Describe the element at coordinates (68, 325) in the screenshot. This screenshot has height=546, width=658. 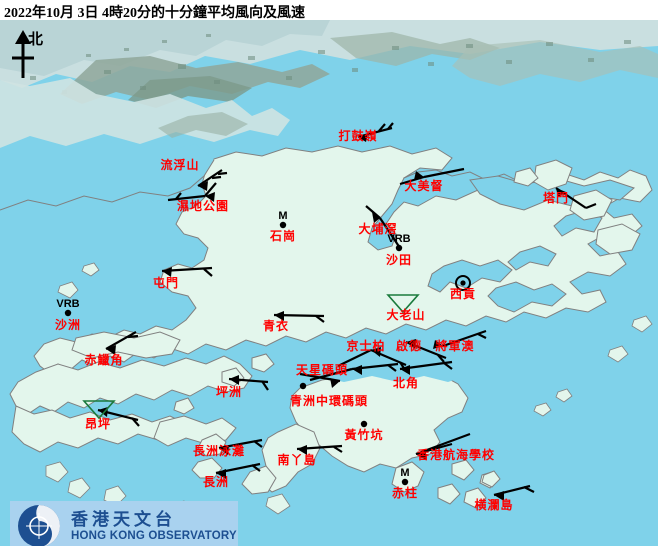
I see `station-label: 沙洲` at that location.